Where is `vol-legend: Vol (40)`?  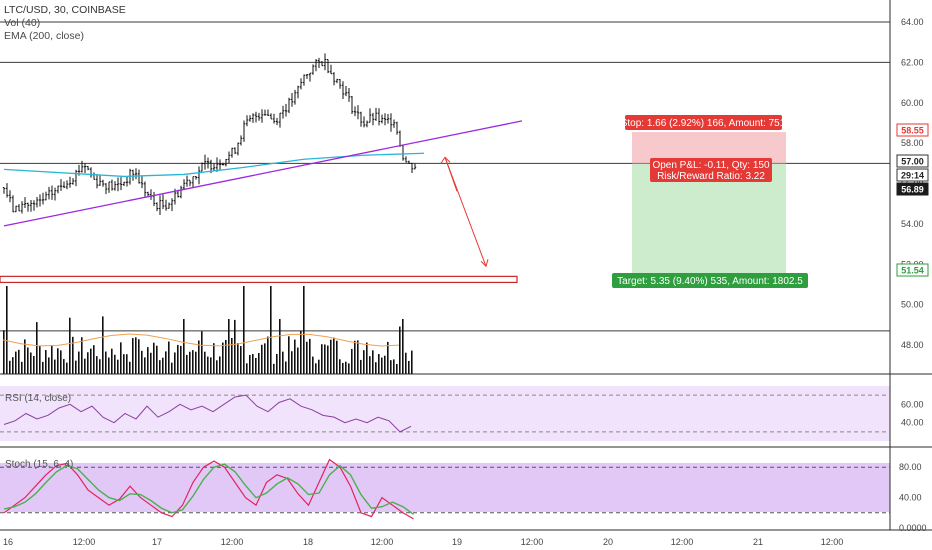
vol-legend: Vol (40) is located at coordinates (22, 23).